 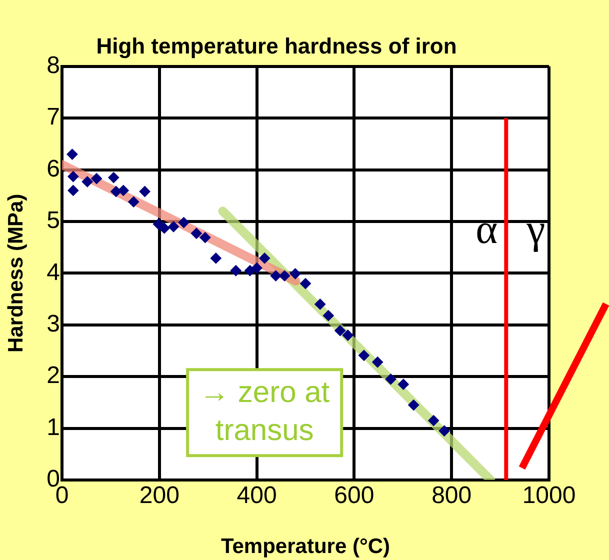 What do you see at coordinates (305, 546) in the screenshot?
I see `x-axis-title: Temperature (°C)` at bounding box center [305, 546].